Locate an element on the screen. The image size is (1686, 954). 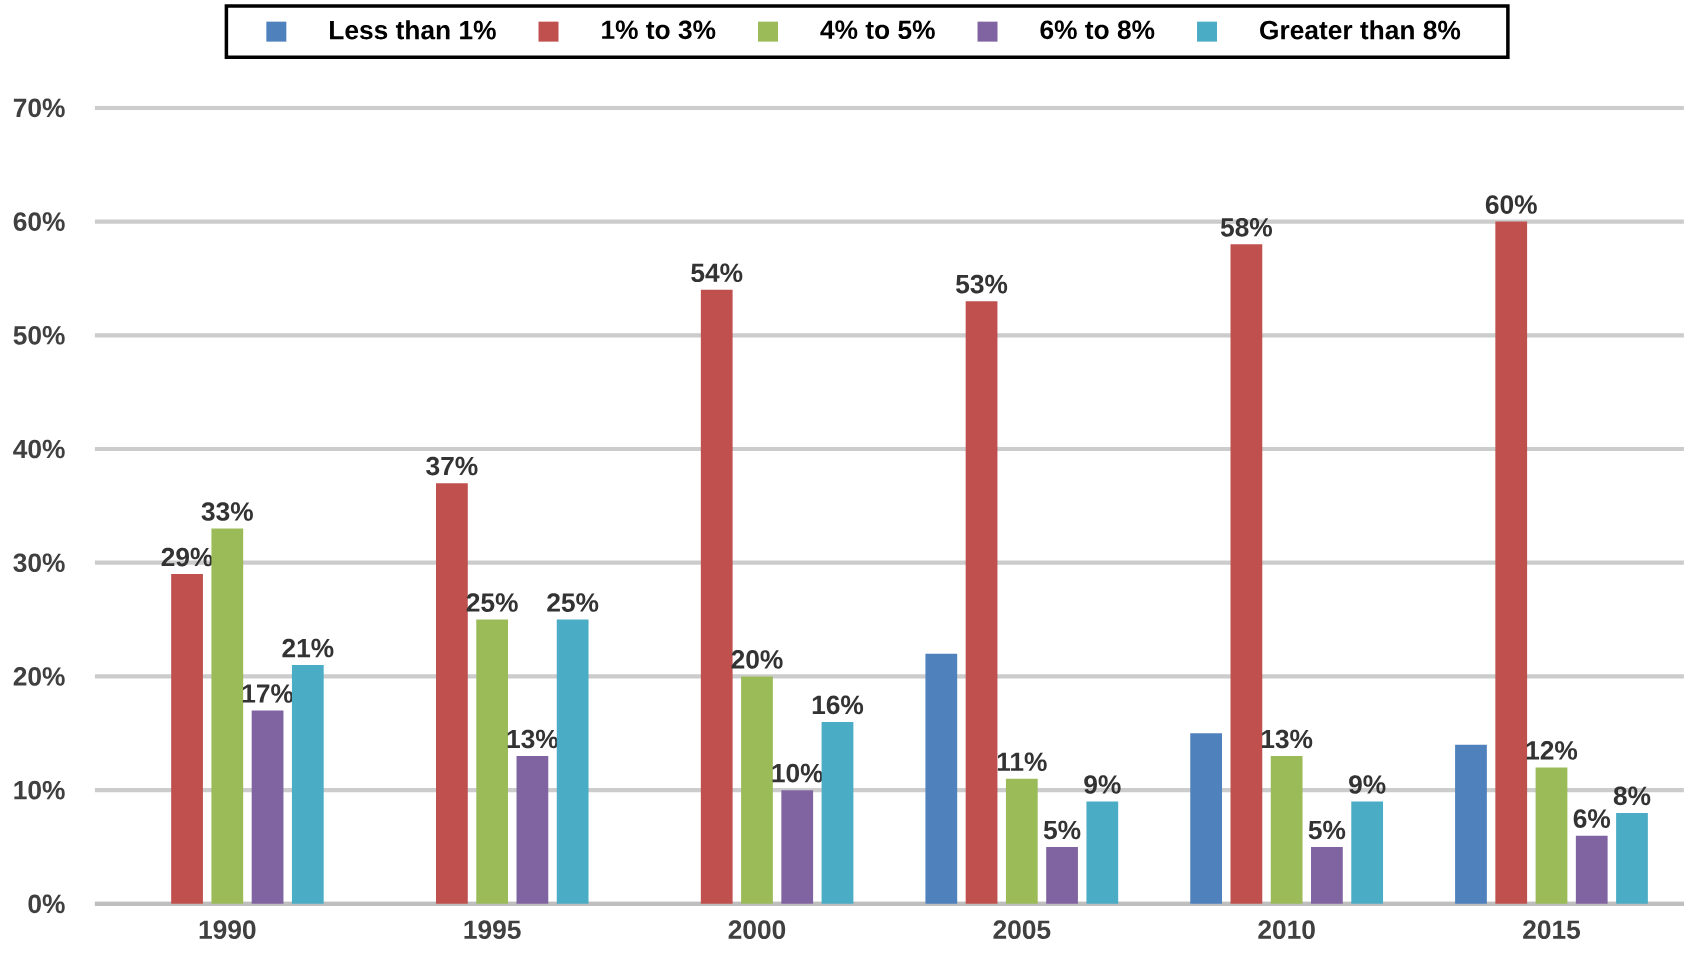
y-tick-label: 70% is located at coordinates (39, 108).